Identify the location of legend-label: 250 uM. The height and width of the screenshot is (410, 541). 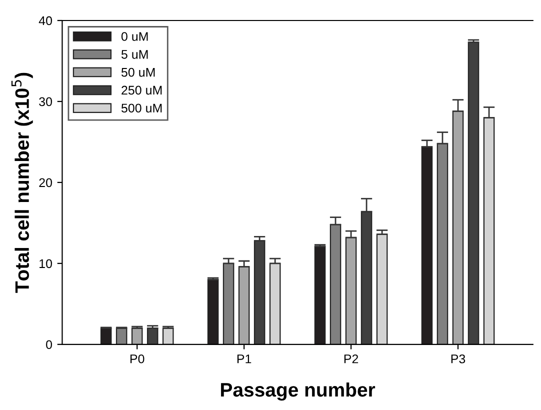
(142, 90).